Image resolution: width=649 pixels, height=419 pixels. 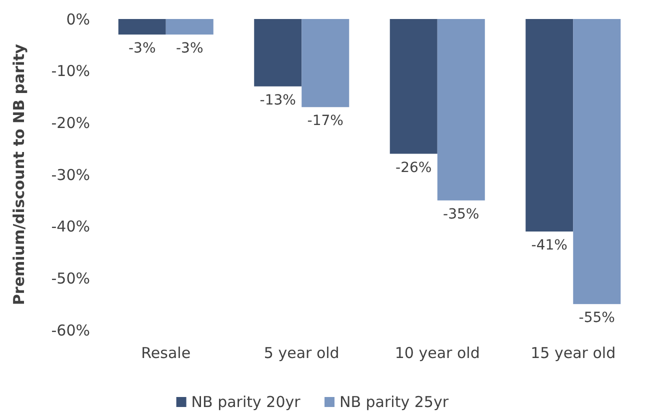 What do you see at coordinates (246, 402) in the screenshot?
I see `legend-label: NB parity 20yr` at bounding box center [246, 402].